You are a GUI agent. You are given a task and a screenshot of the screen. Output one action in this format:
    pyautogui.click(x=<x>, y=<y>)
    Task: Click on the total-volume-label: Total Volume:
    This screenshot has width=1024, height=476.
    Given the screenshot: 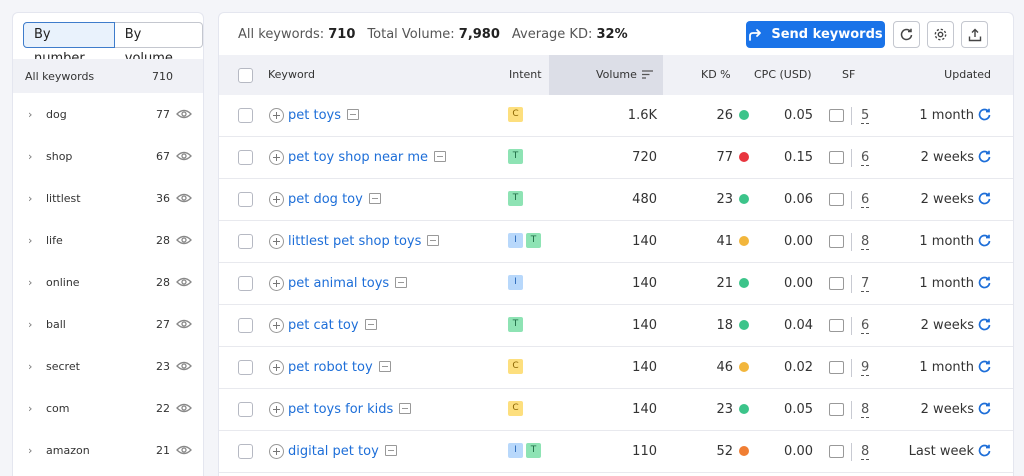 What is the action you would take?
    pyautogui.click(x=411, y=34)
    